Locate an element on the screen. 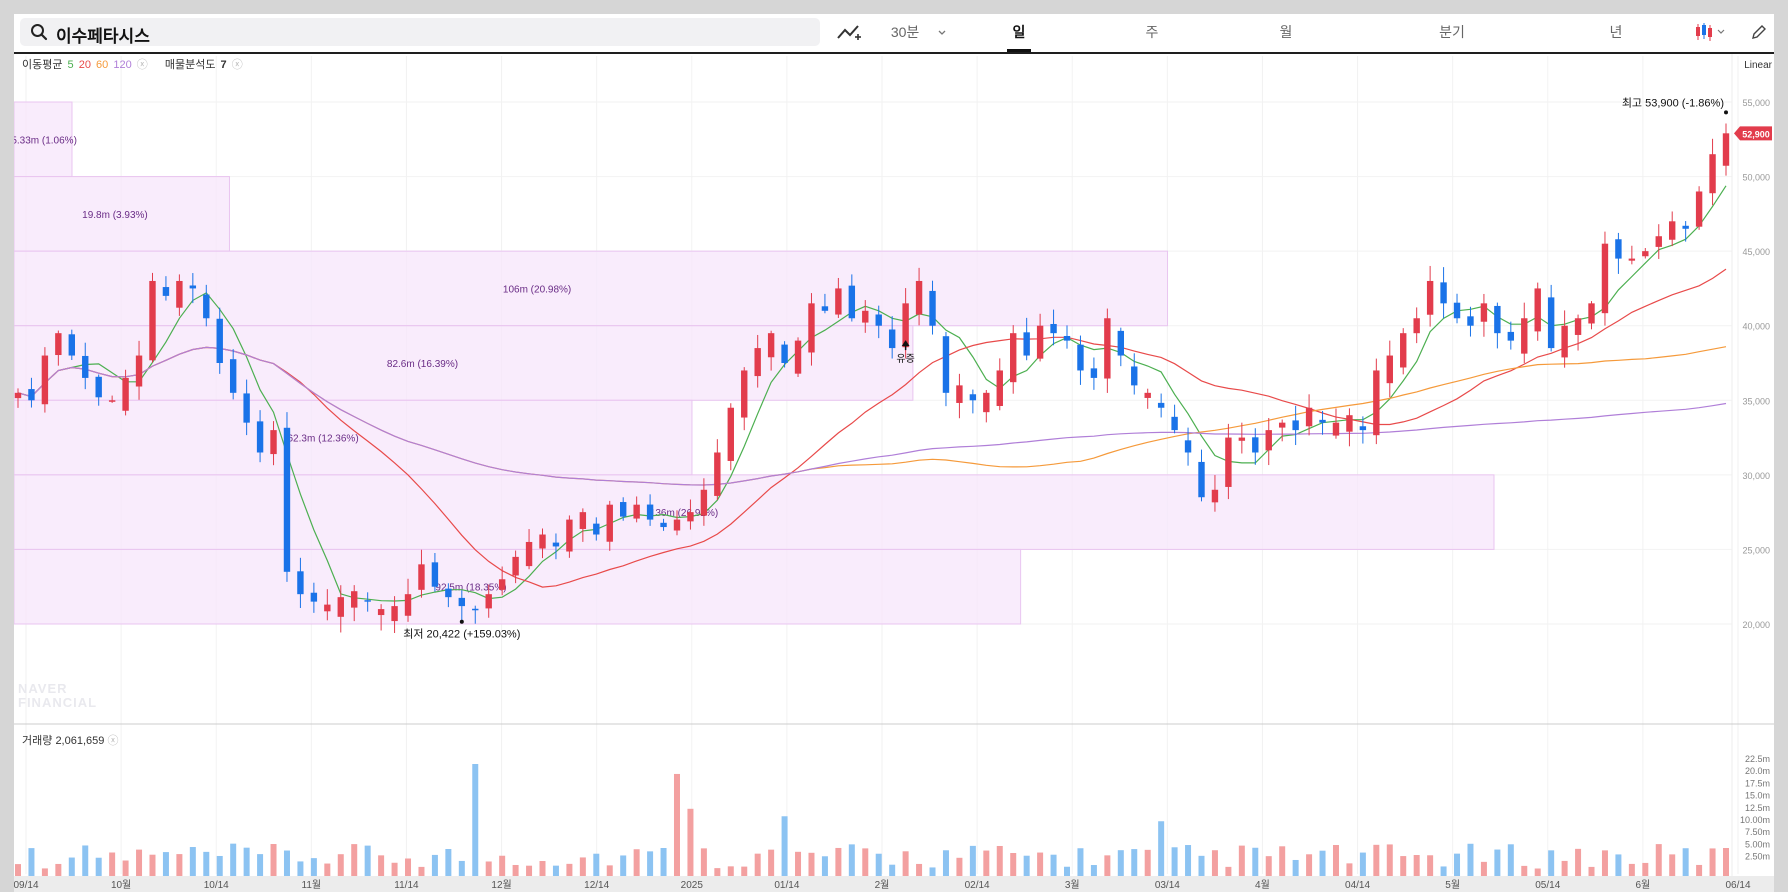 The width and height of the screenshot is (1788, 892). date-tick-label: 10월 is located at coordinates (121, 885).